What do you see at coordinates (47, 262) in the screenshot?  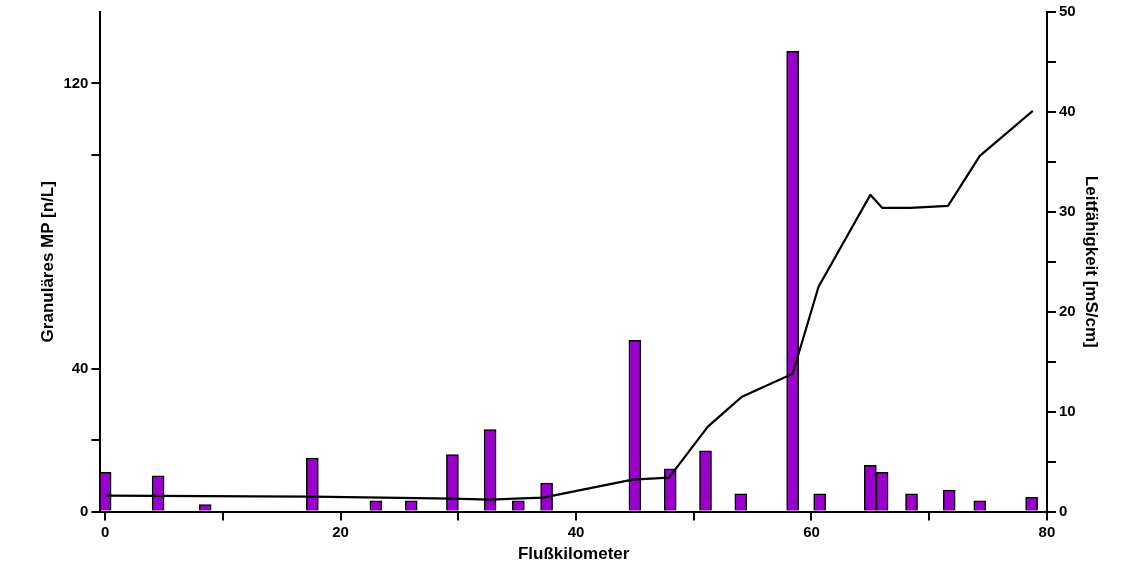 I see `y-axis-title: Granuläres MP [n/L]` at bounding box center [47, 262].